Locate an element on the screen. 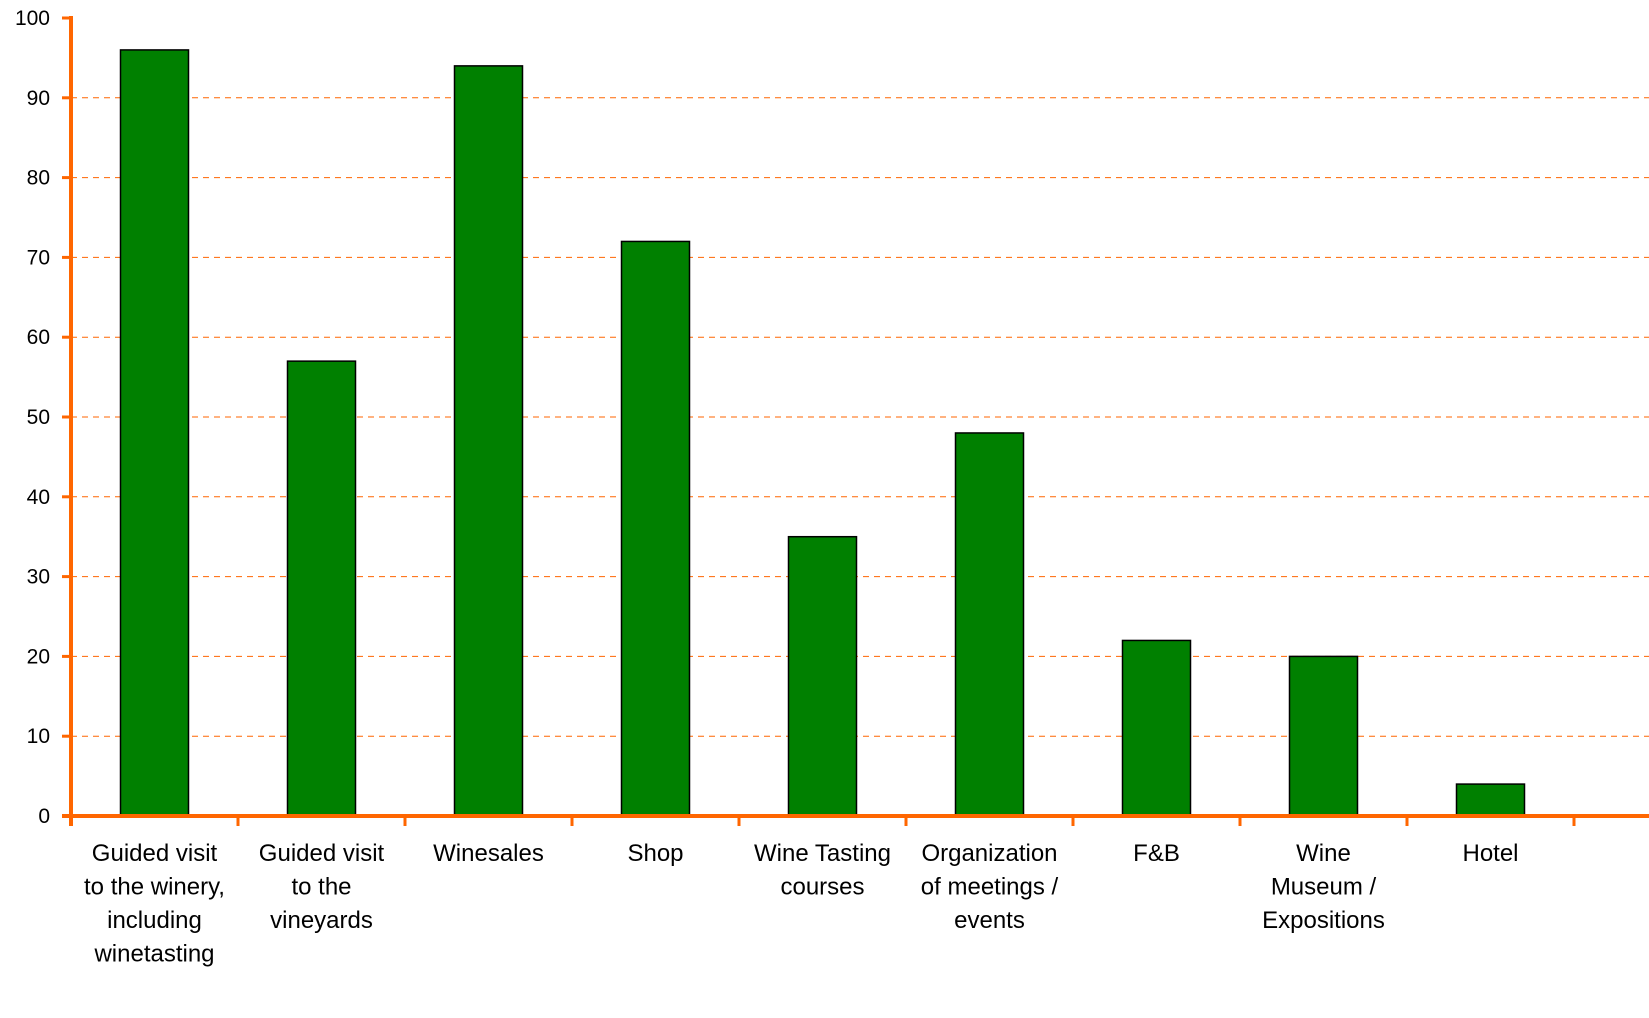 This screenshot has height=1018, width=1649. x-category-label: Winesales is located at coordinates (488, 853).